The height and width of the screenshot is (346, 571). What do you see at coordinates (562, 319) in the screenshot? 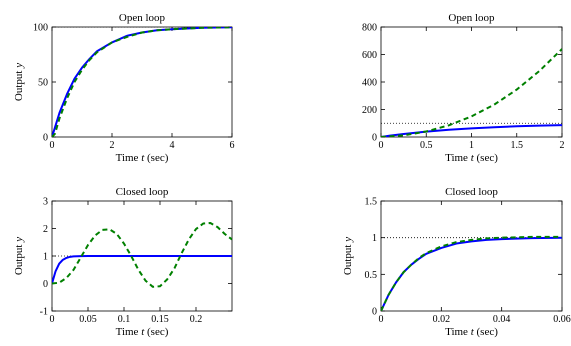
I see `x-tick-label: 0.06` at bounding box center [562, 319].